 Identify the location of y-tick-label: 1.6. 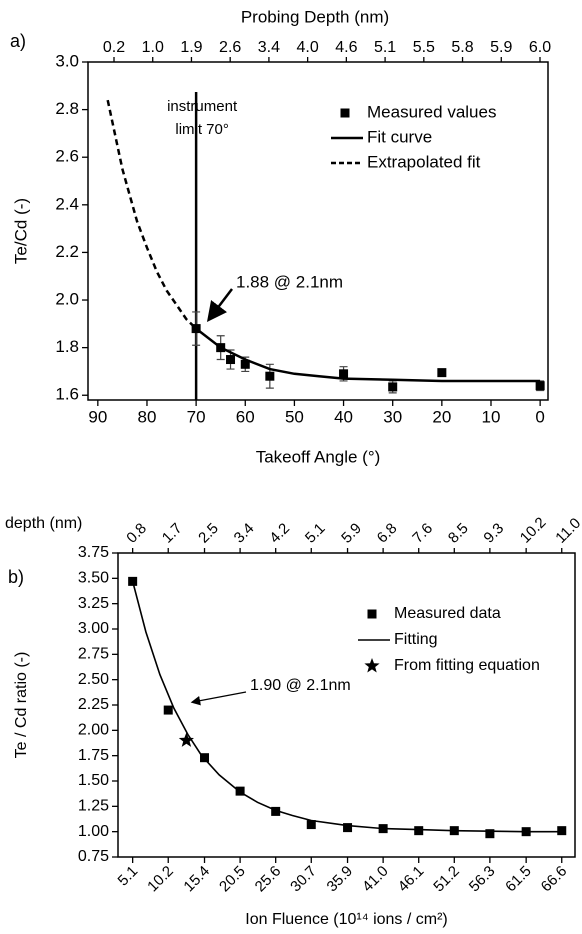
(67, 394).